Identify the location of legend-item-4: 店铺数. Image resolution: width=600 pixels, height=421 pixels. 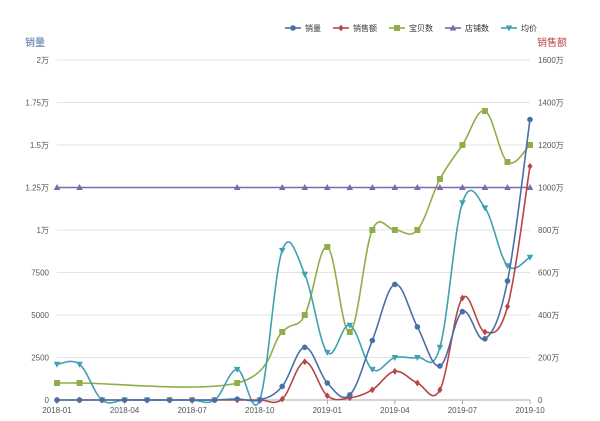
(467, 28).